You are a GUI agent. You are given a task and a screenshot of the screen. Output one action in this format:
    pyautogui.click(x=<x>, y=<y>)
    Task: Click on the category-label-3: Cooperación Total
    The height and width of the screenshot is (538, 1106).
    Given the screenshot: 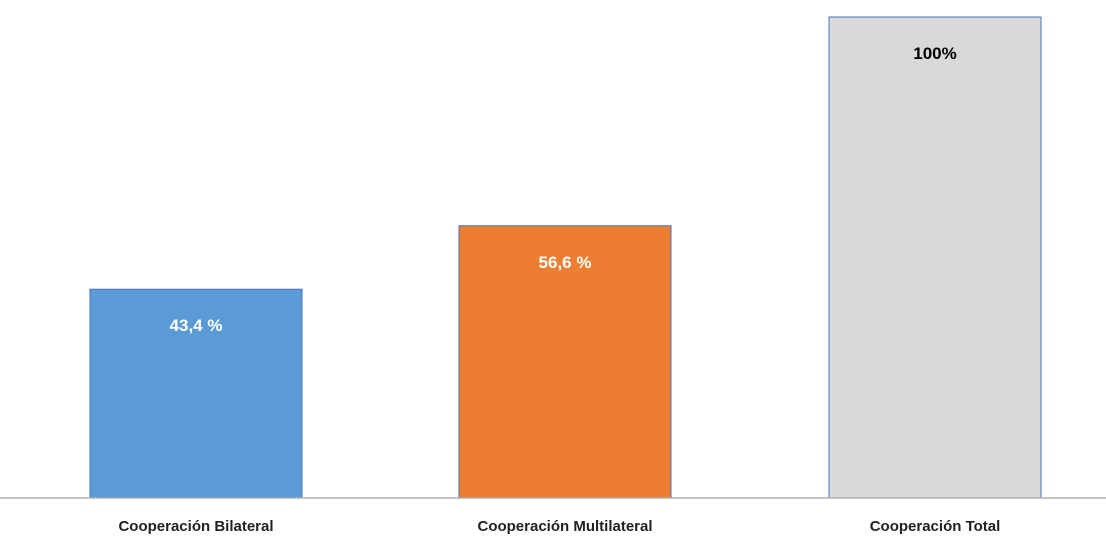 What is the action you would take?
    pyautogui.click(x=935, y=526)
    